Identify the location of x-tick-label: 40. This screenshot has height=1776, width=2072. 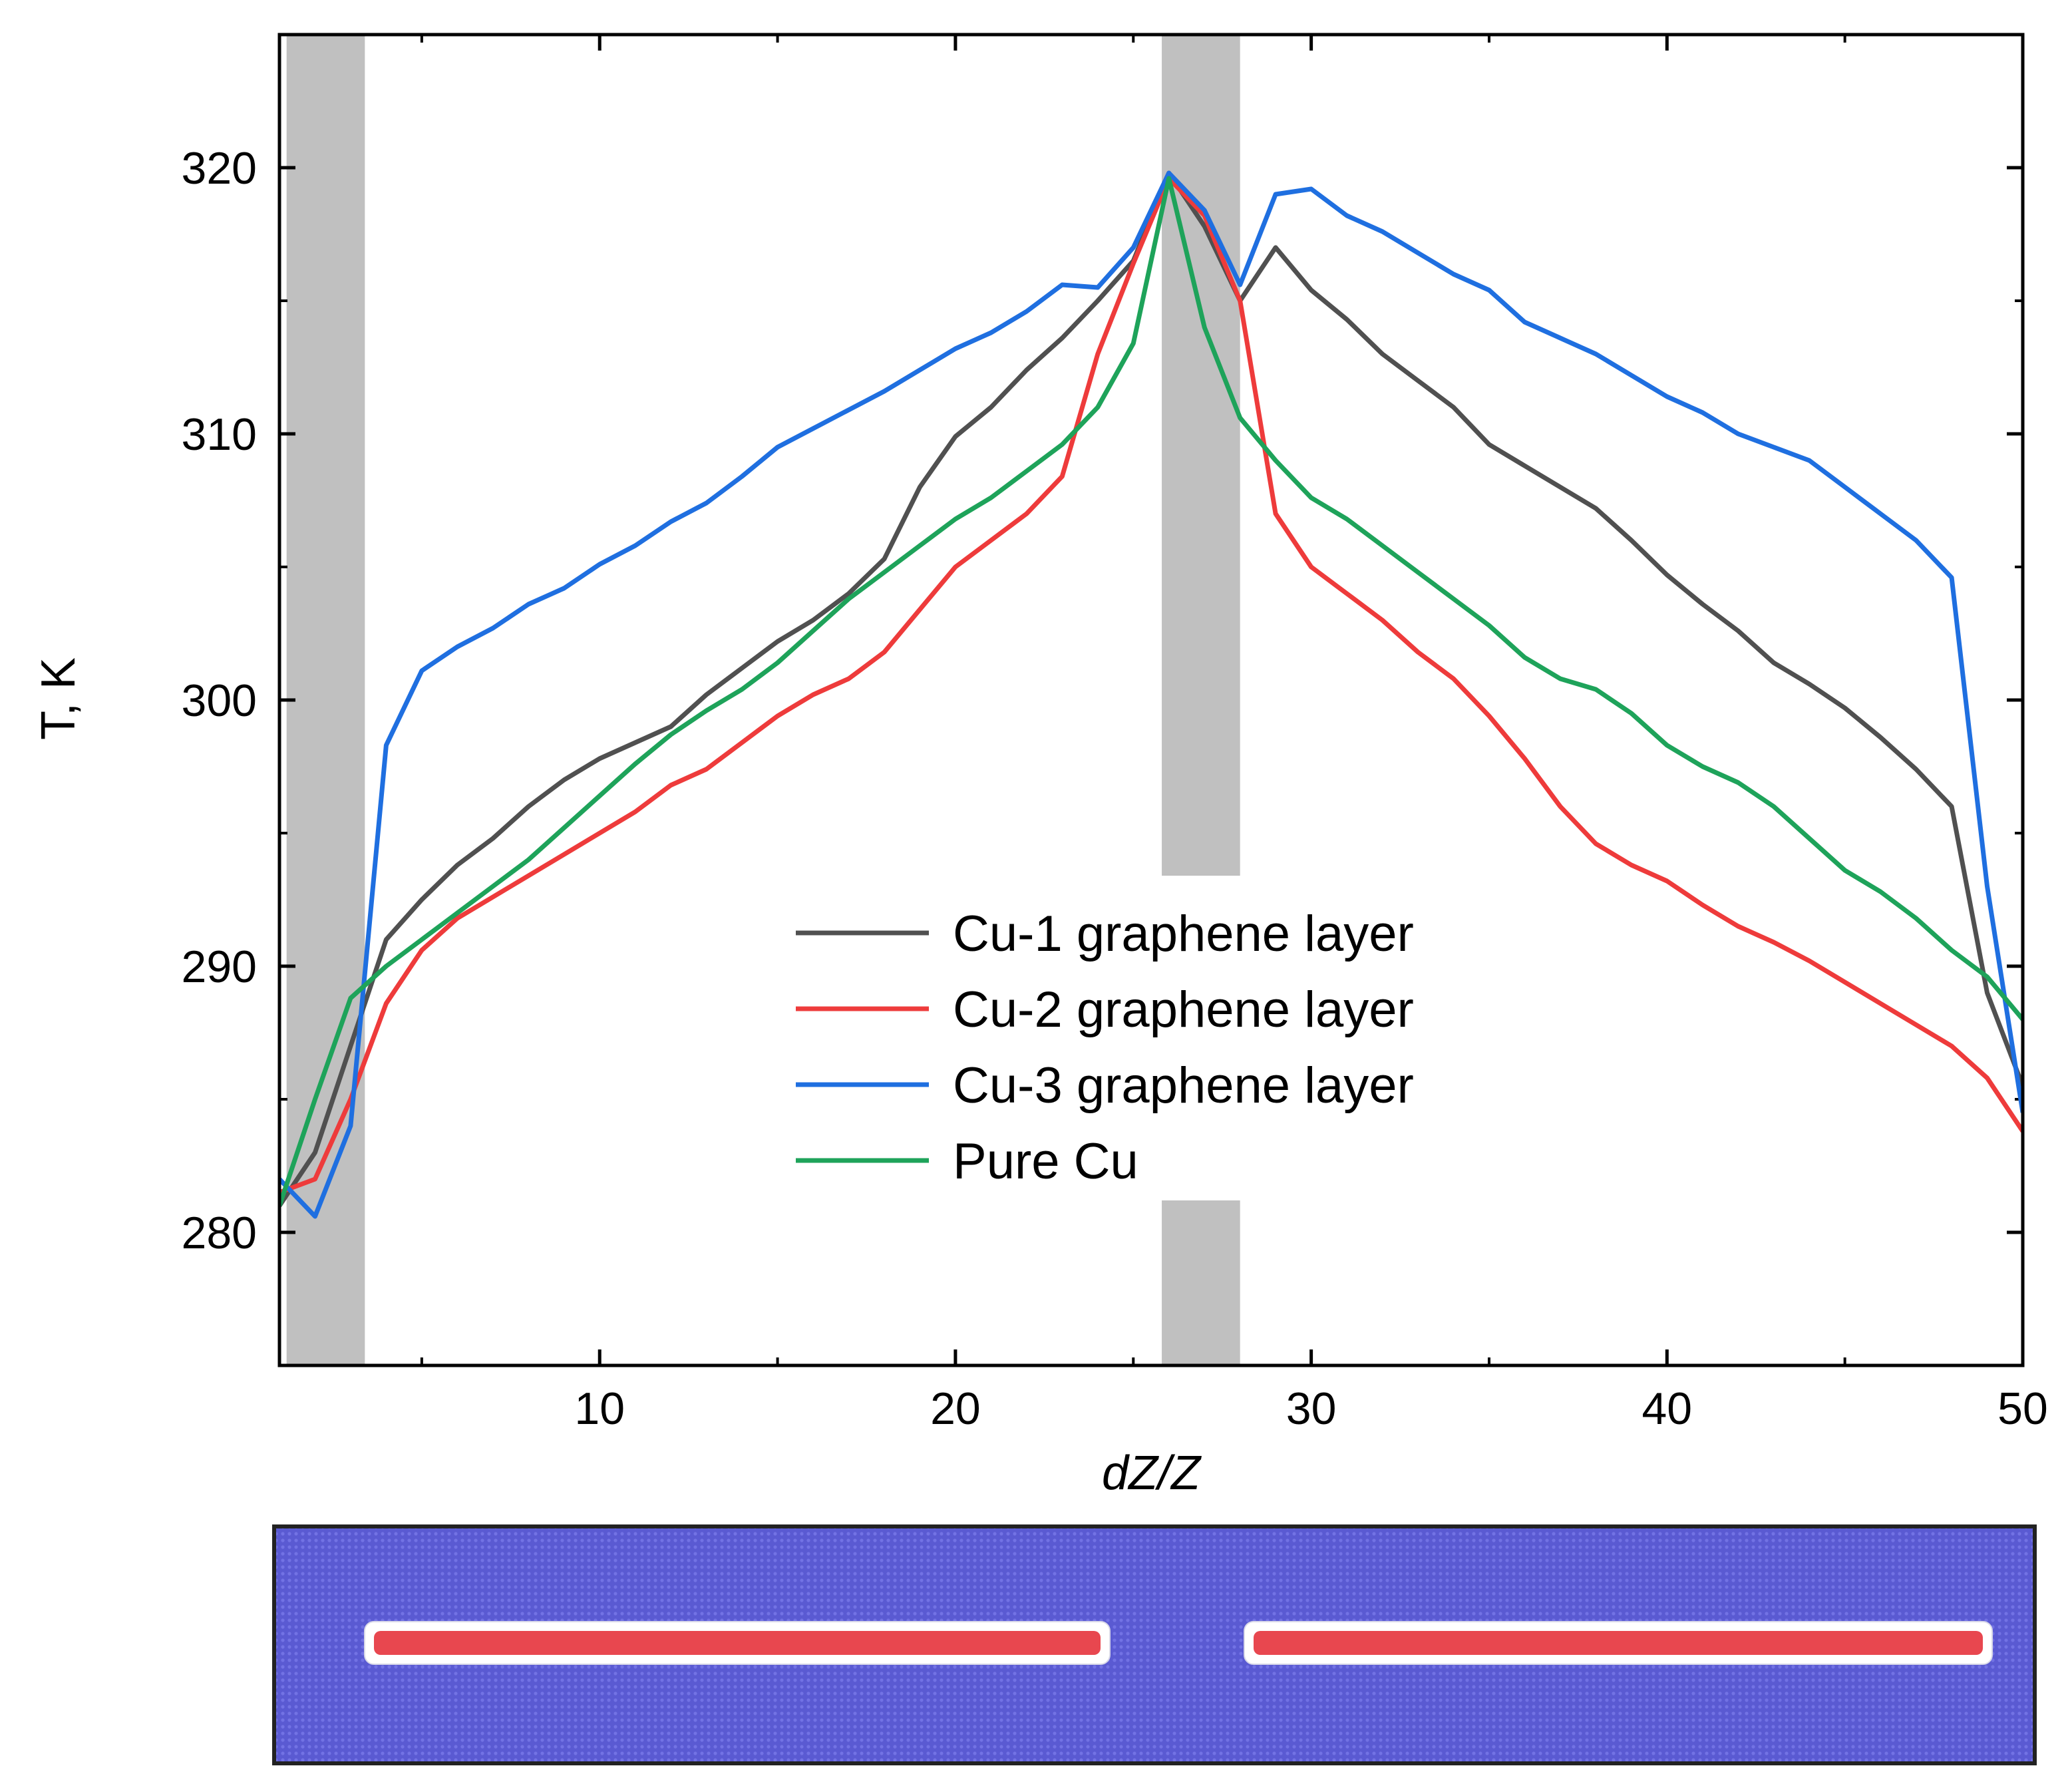
(1667, 1408).